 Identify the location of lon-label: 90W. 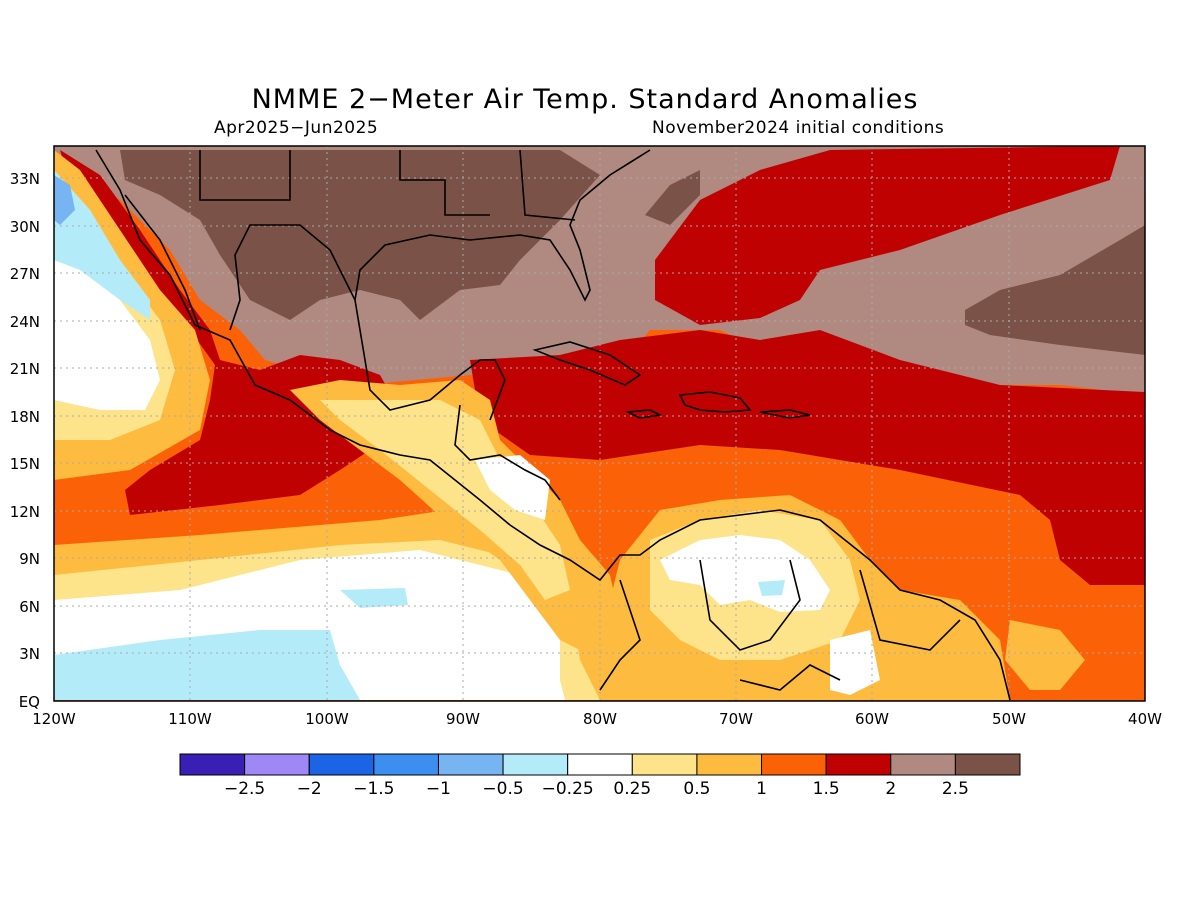
(463, 719).